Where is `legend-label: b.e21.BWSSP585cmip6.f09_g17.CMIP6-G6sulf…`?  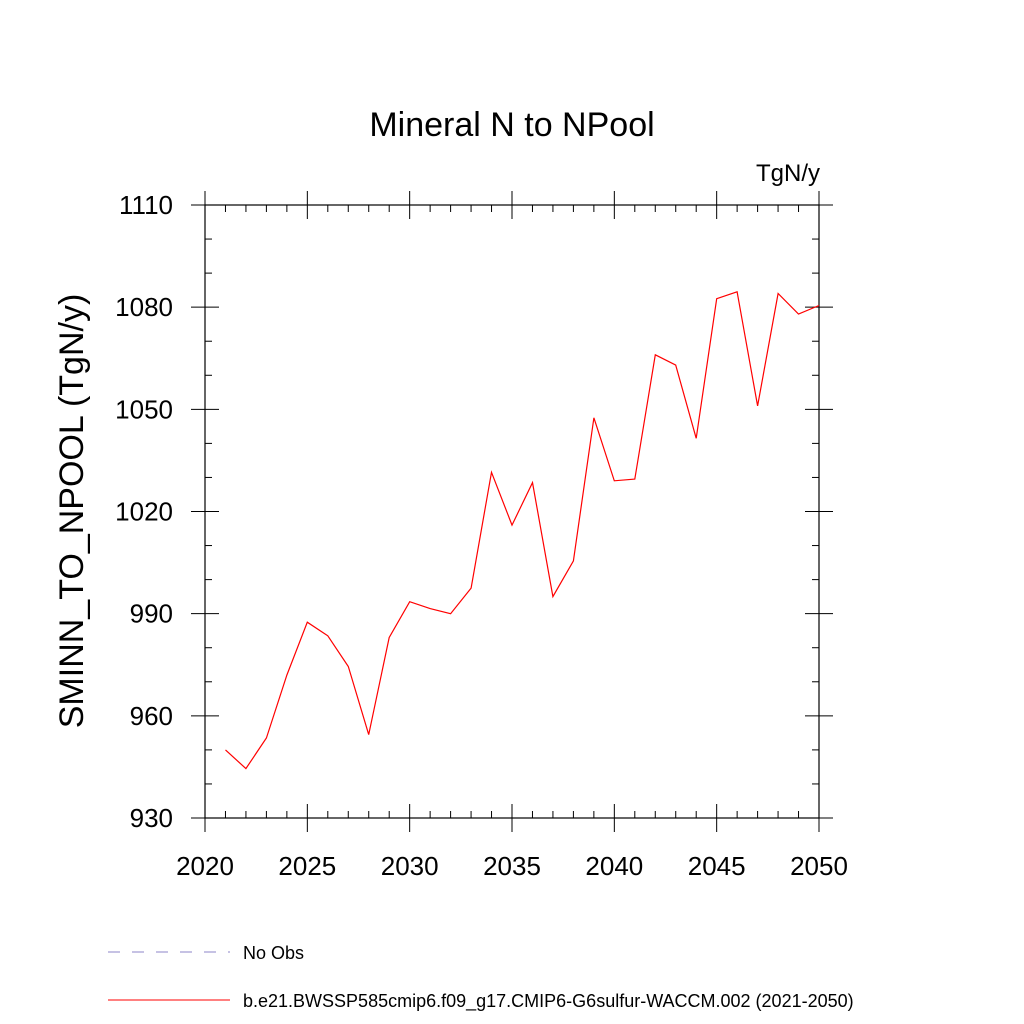
legend-label: b.e21.BWSSP585cmip6.f09_g17.CMIP6-G6sulf… is located at coordinates (548, 1001).